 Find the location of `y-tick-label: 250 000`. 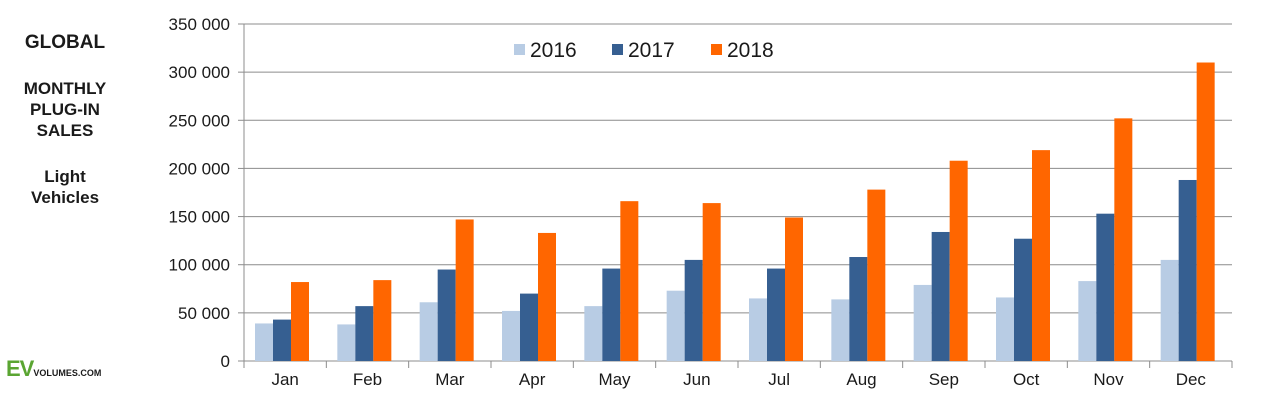

y-tick-label: 250 000 is located at coordinates (199, 120).